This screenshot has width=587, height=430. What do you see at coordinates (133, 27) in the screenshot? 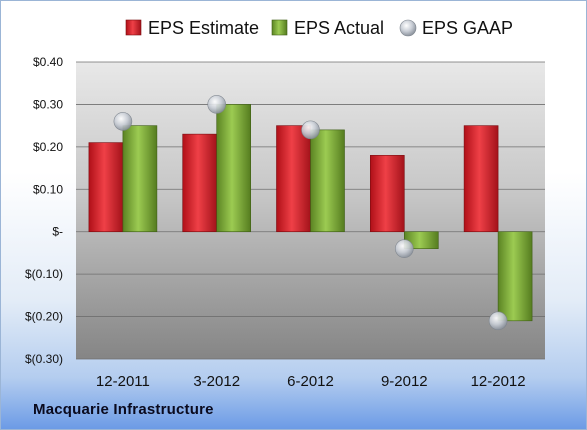
I see `legend-swatch-eps-estimate` at bounding box center [133, 27].